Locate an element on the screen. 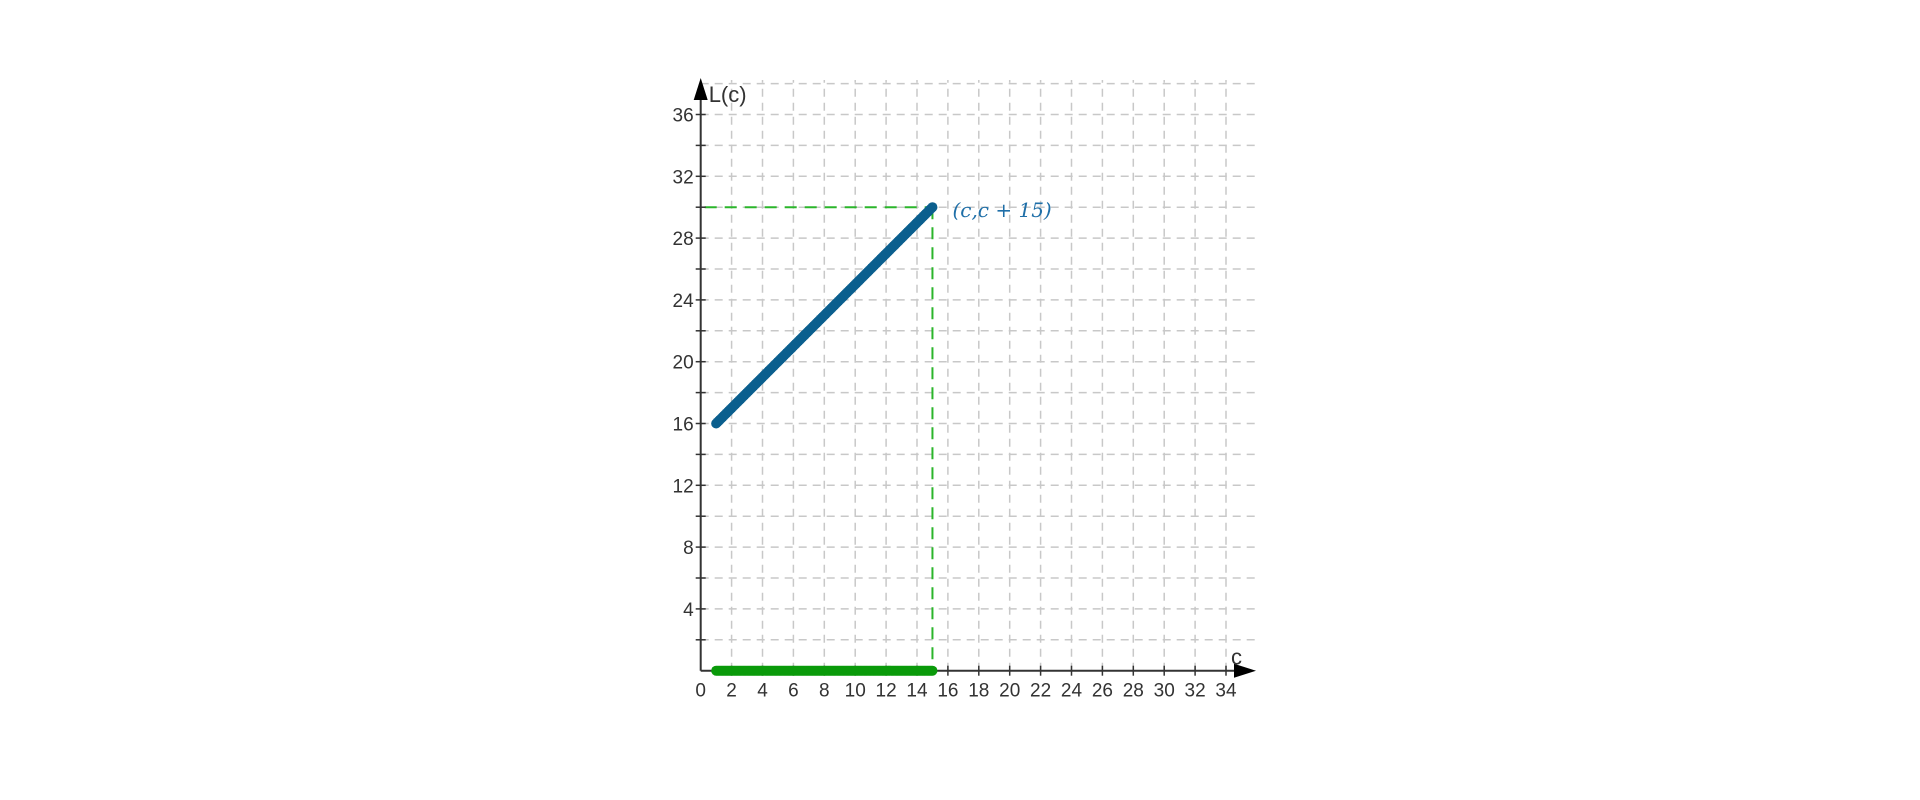  x-tick-label: 18 is located at coordinates (978, 691).